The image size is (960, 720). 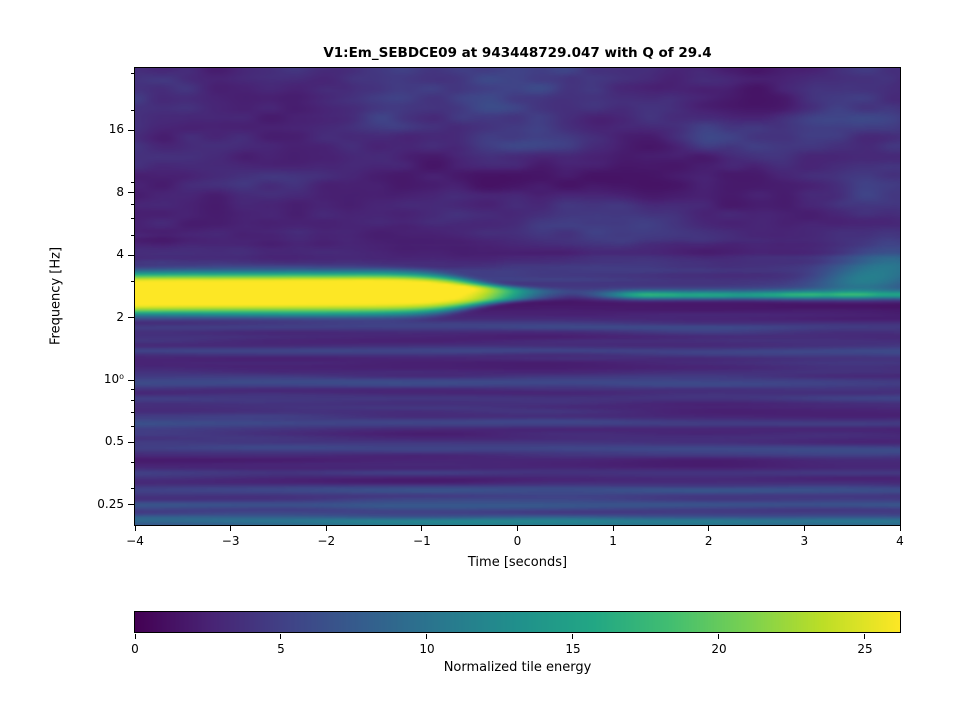 What do you see at coordinates (230, 541) in the screenshot?
I see `x-tick-label: −3` at bounding box center [230, 541].